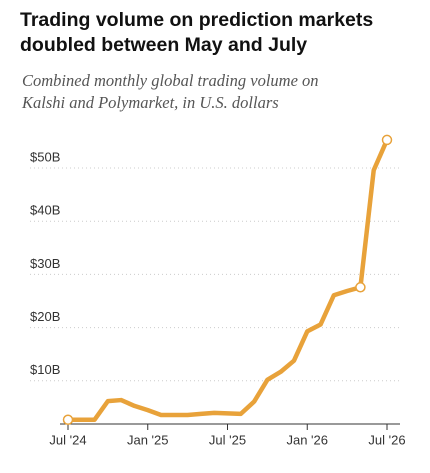  Describe the element at coordinates (148, 439) in the screenshot. I see `x-tick-label: Jan '25` at that location.